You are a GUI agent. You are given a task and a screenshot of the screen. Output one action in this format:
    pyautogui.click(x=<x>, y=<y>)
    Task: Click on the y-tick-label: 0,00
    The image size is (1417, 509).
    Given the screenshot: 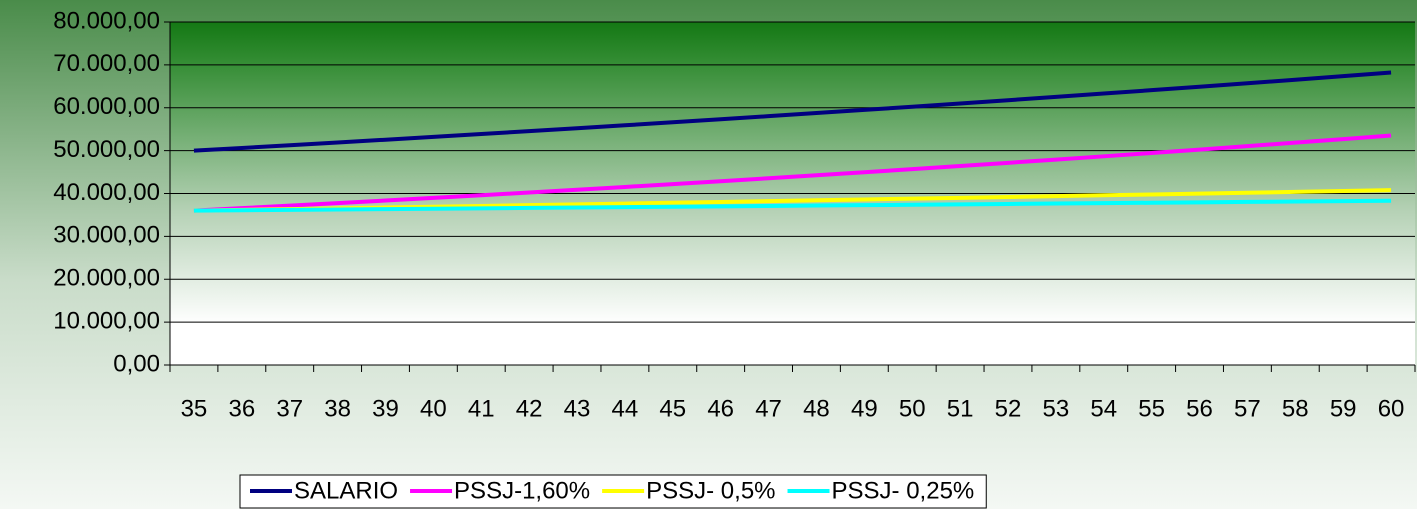 What is the action you would take?
    pyautogui.click(x=136, y=363)
    